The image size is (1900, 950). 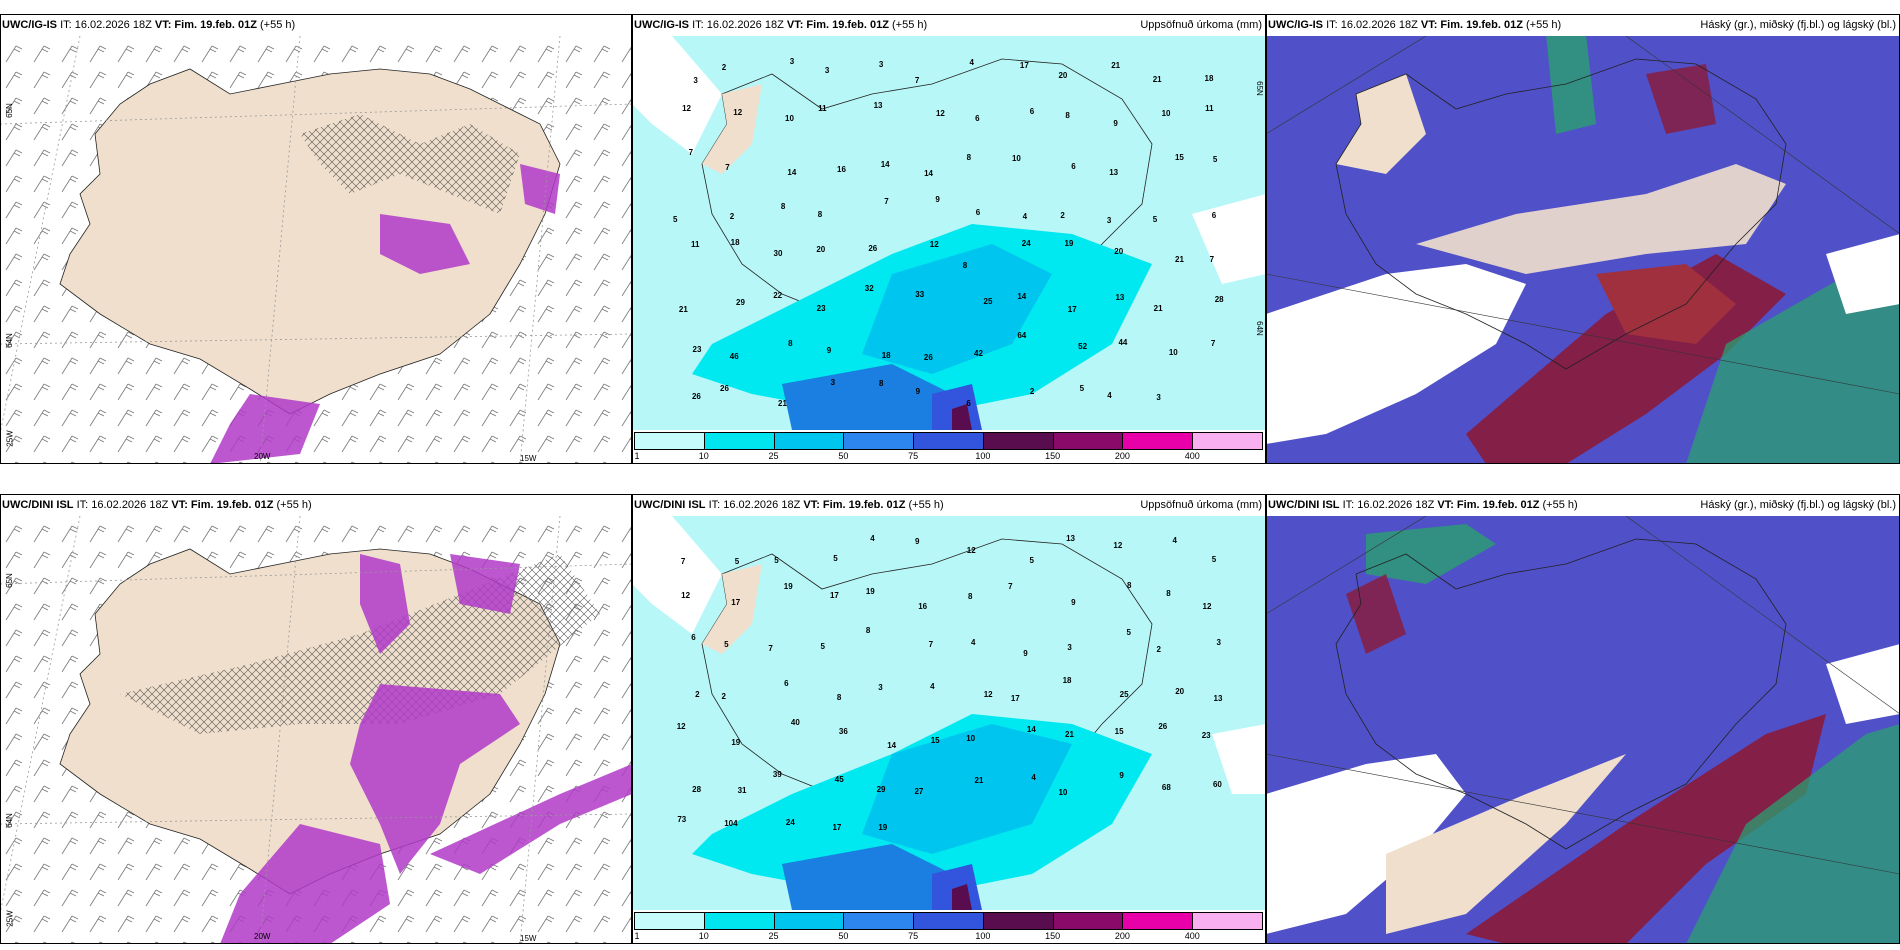 I want to click on precip-value-label: 68, so click(x=1166, y=787).